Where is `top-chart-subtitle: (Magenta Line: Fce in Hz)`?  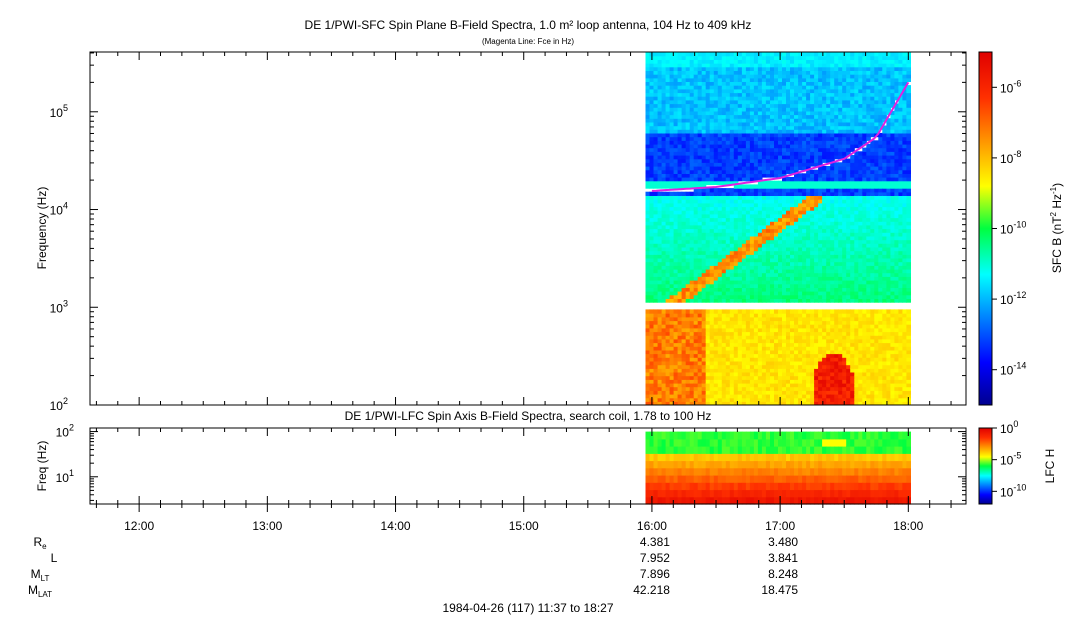 top-chart-subtitle: (Magenta Line: Fce in Hz) is located at coordinates (528, 41).